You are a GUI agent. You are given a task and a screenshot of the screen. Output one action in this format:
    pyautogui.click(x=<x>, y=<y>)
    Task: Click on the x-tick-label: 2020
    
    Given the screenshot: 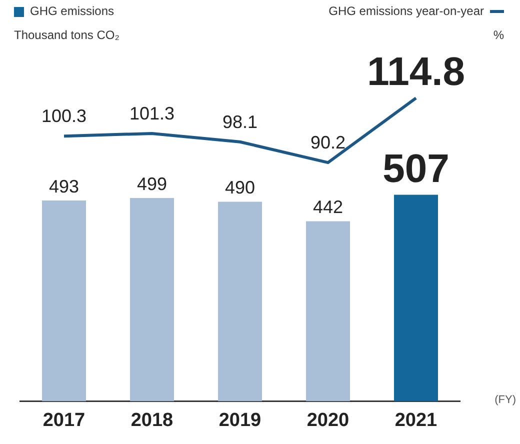 What is the action you would take?
    pyautogui.click(x=328, y=420)
    